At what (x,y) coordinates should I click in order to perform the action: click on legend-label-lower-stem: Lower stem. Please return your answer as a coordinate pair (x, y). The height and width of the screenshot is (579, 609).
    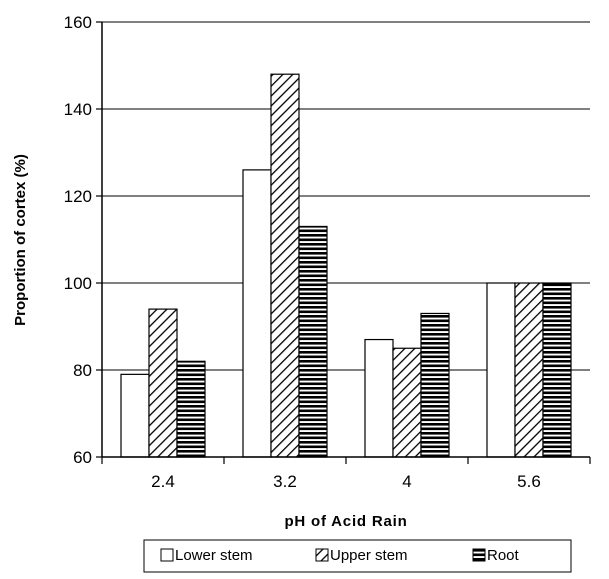
    Looking at the image, I should click on (214, 555).